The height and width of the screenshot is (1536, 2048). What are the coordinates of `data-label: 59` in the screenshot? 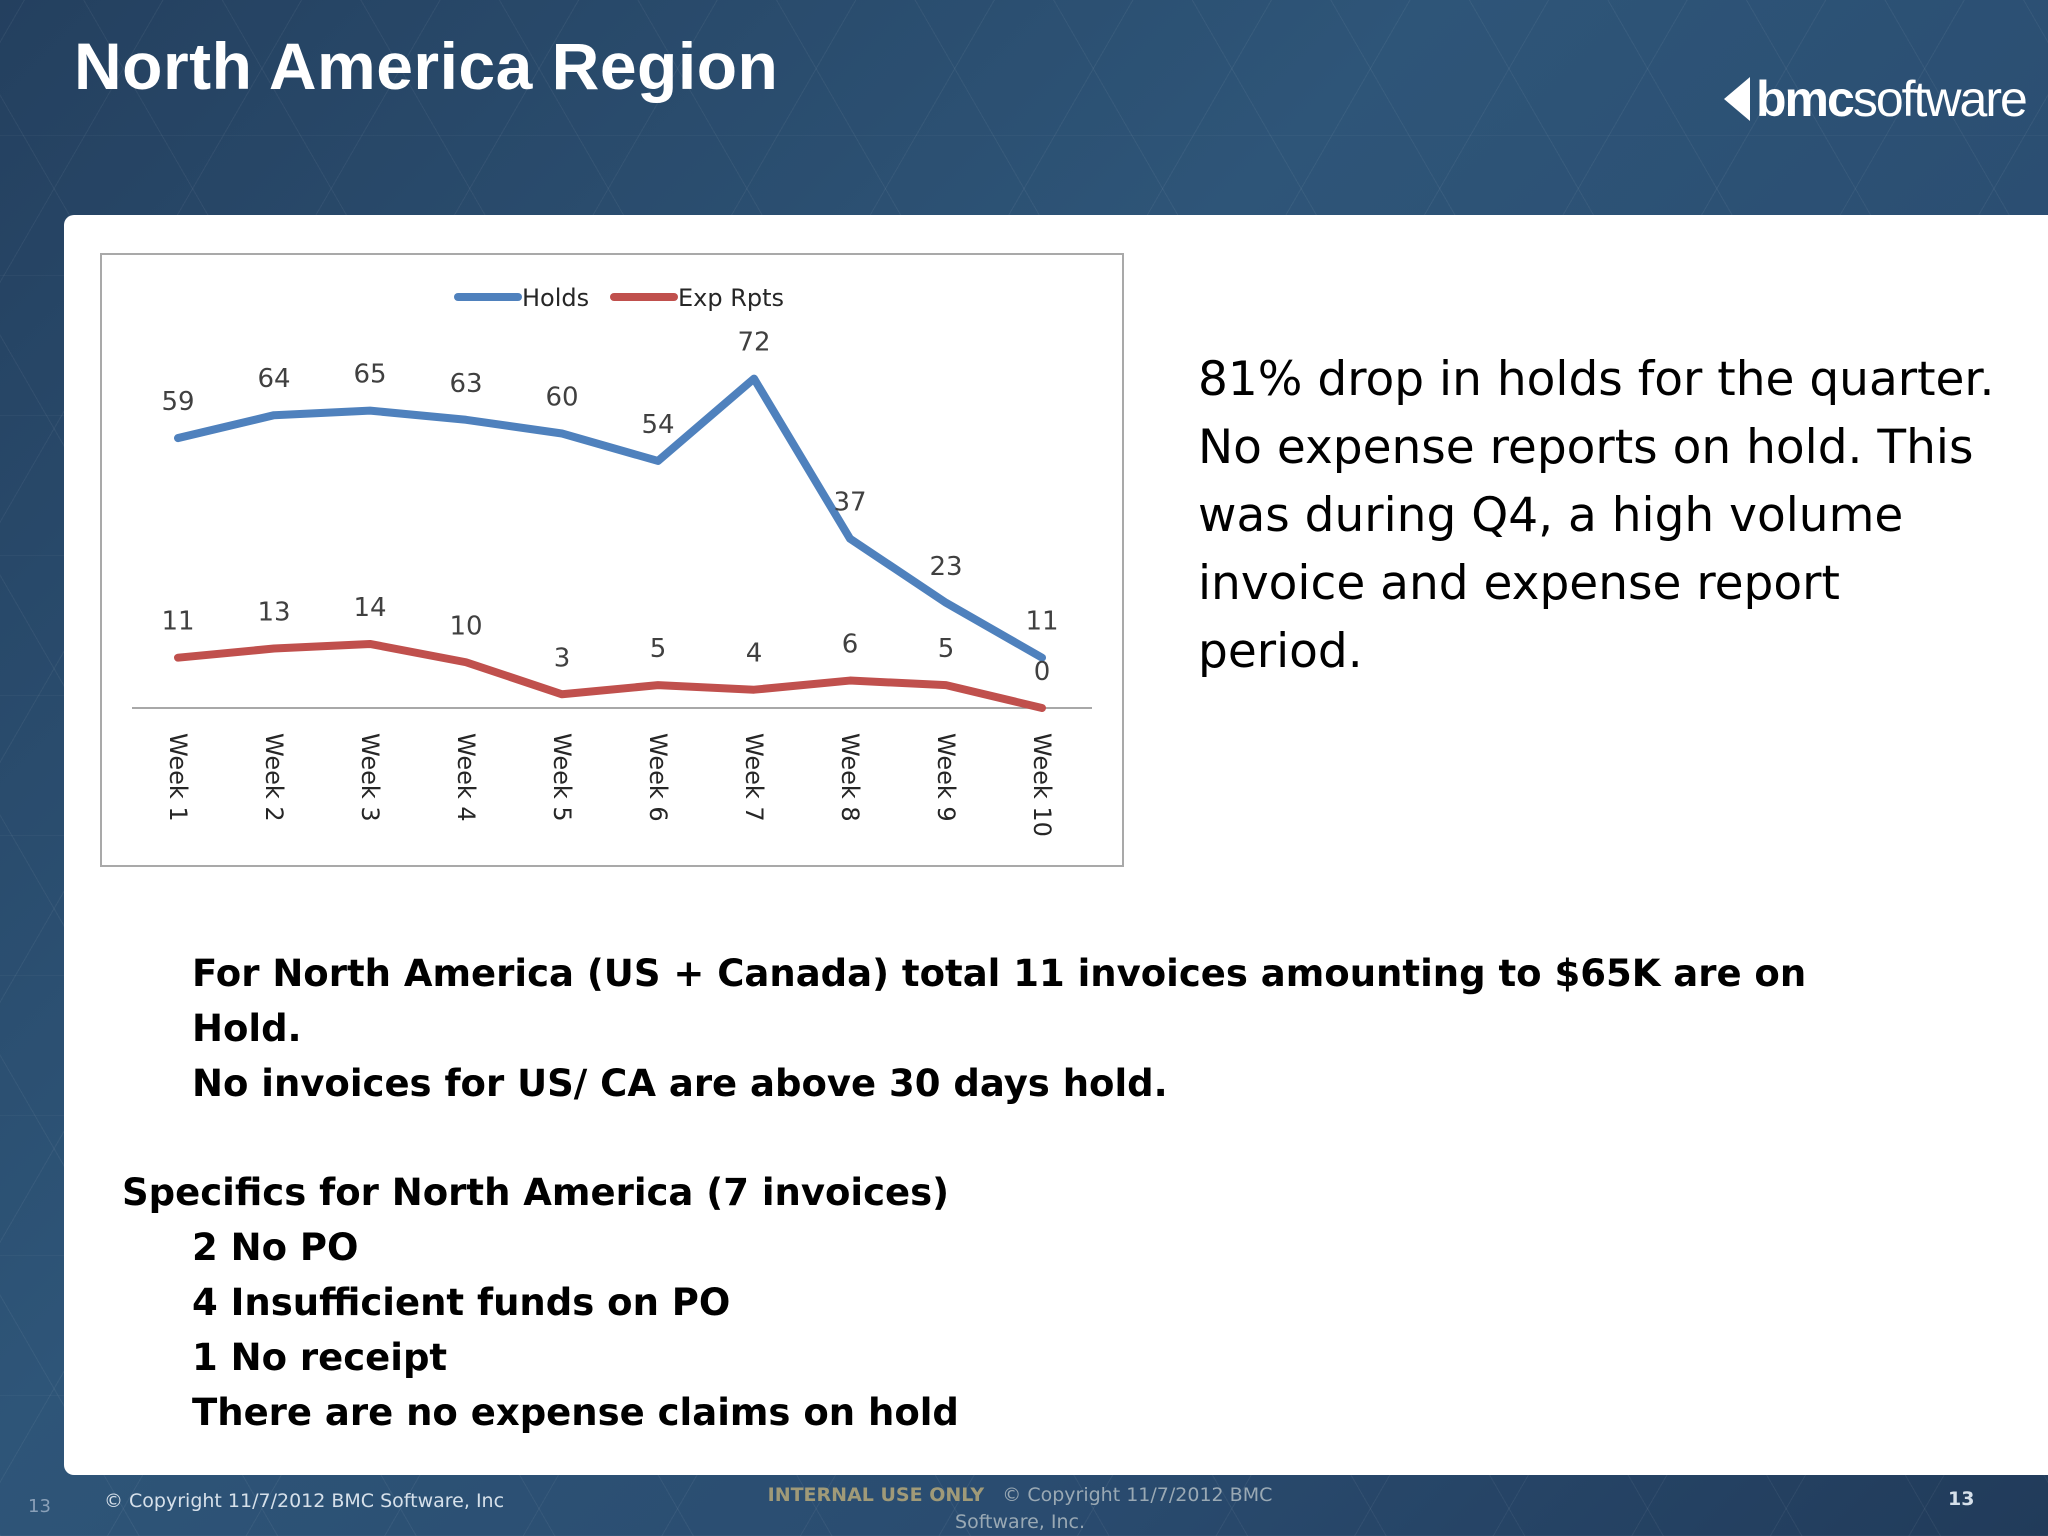 It's located at (177, 402).